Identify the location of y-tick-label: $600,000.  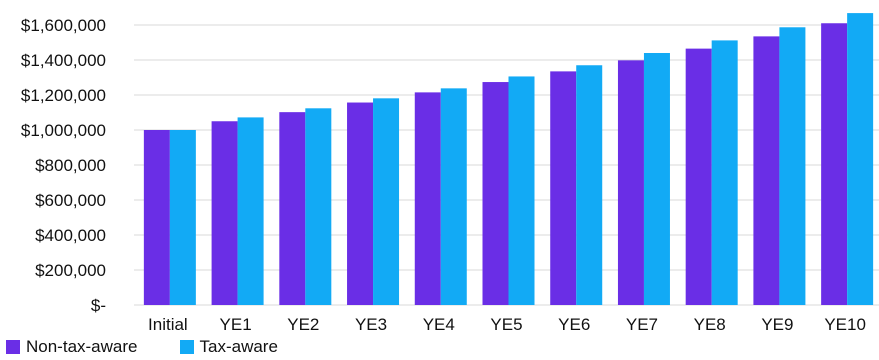
(70, 200).